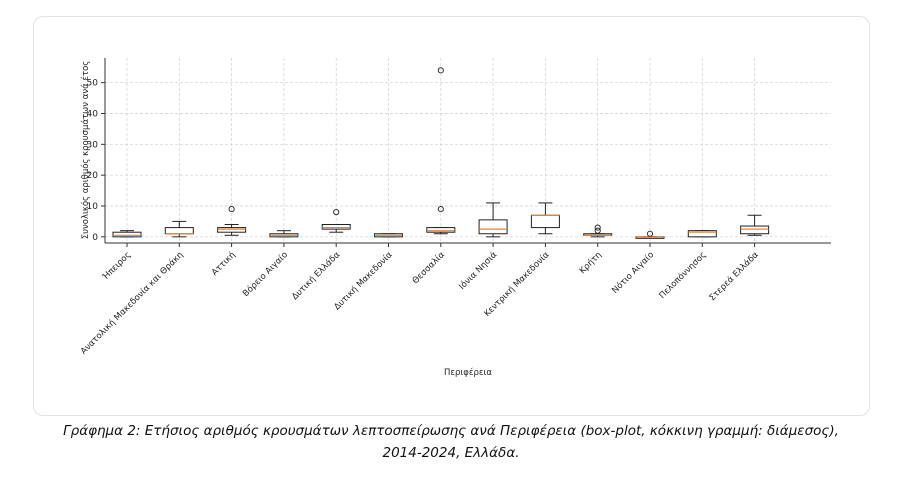  Describe the element at coordinates (93, 84) in the screenshot. I see `y-tick-label: 50` at that location.